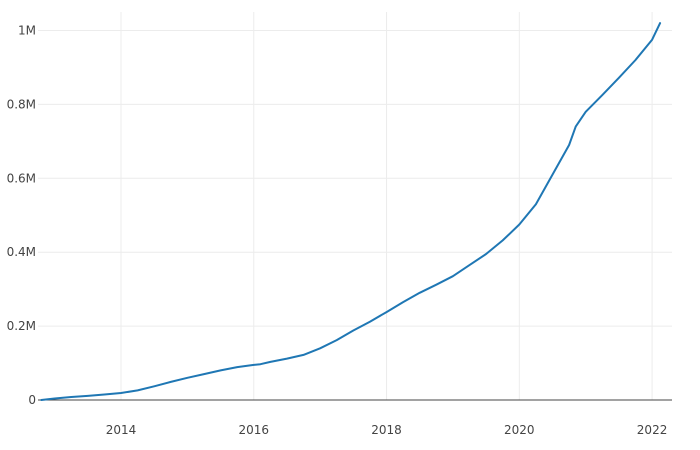 Image resolution: width=700 pixels, height=450 pixels. I want to click on x-tick-label: 2016, so click(253, 430).